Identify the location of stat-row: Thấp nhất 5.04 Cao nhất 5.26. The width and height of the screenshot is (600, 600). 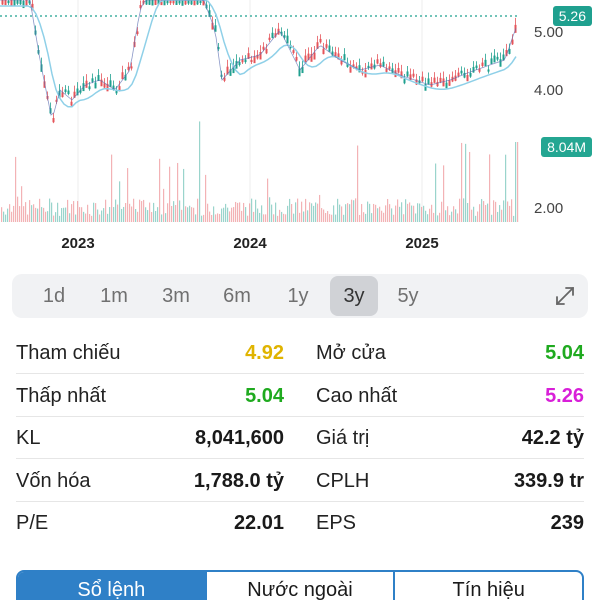
(300, 396).